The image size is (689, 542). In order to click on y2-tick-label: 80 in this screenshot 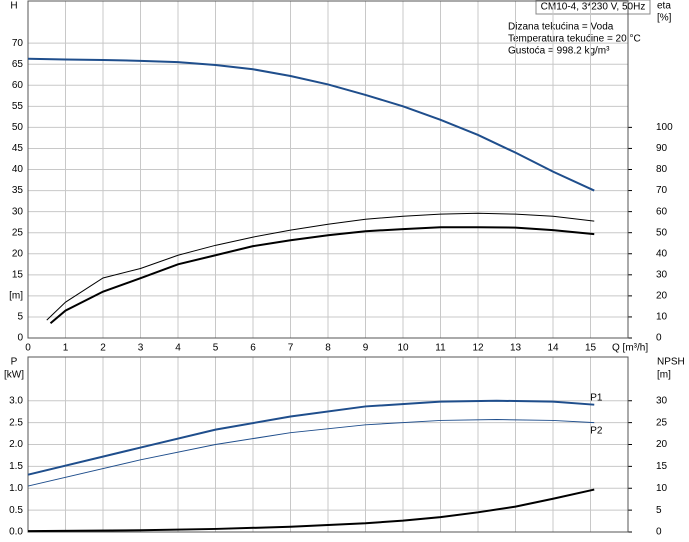, I will do `click(662, 169)`.